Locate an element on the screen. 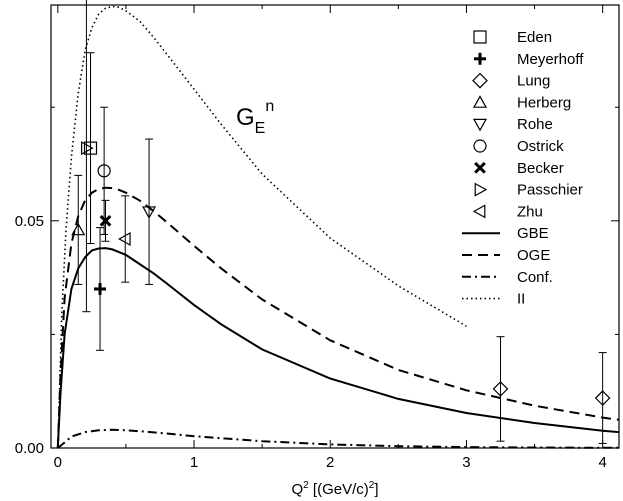 The image size is (623, 501). legend-label: Eden is located at coordinates (534, 37).